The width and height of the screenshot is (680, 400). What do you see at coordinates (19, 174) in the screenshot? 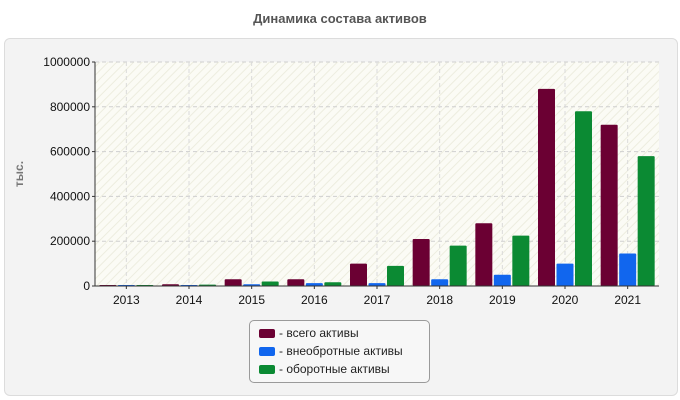
I see `y-axis-label: тыс.` at bounding box center [19, 174].